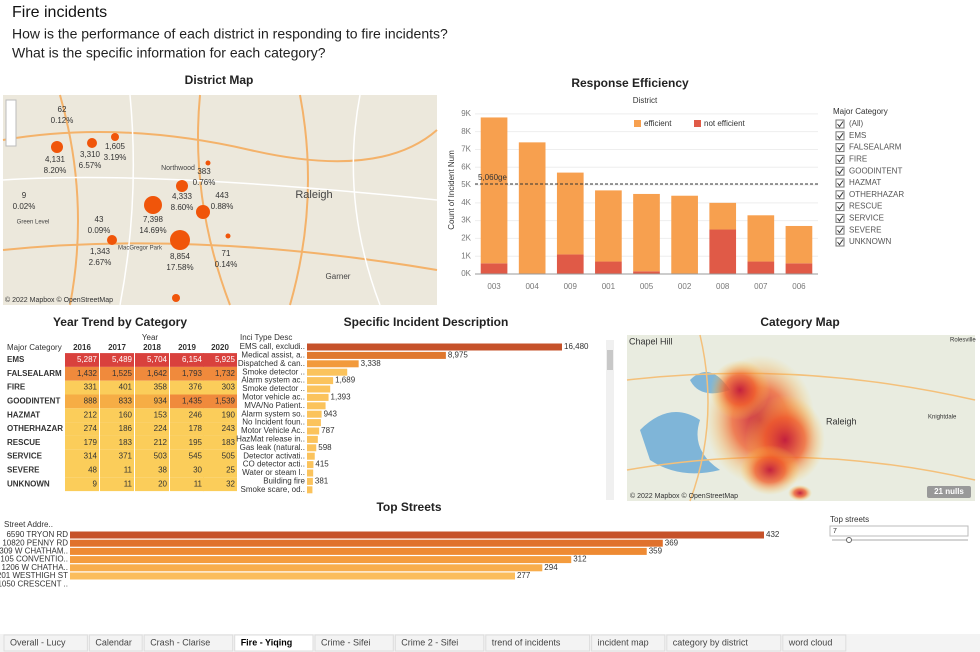 The height and width of the screenshot is (652, 980). Describe the element at coordinates (866, 218) in the screenshot. I see `filter-item: SERVICE` at that location.